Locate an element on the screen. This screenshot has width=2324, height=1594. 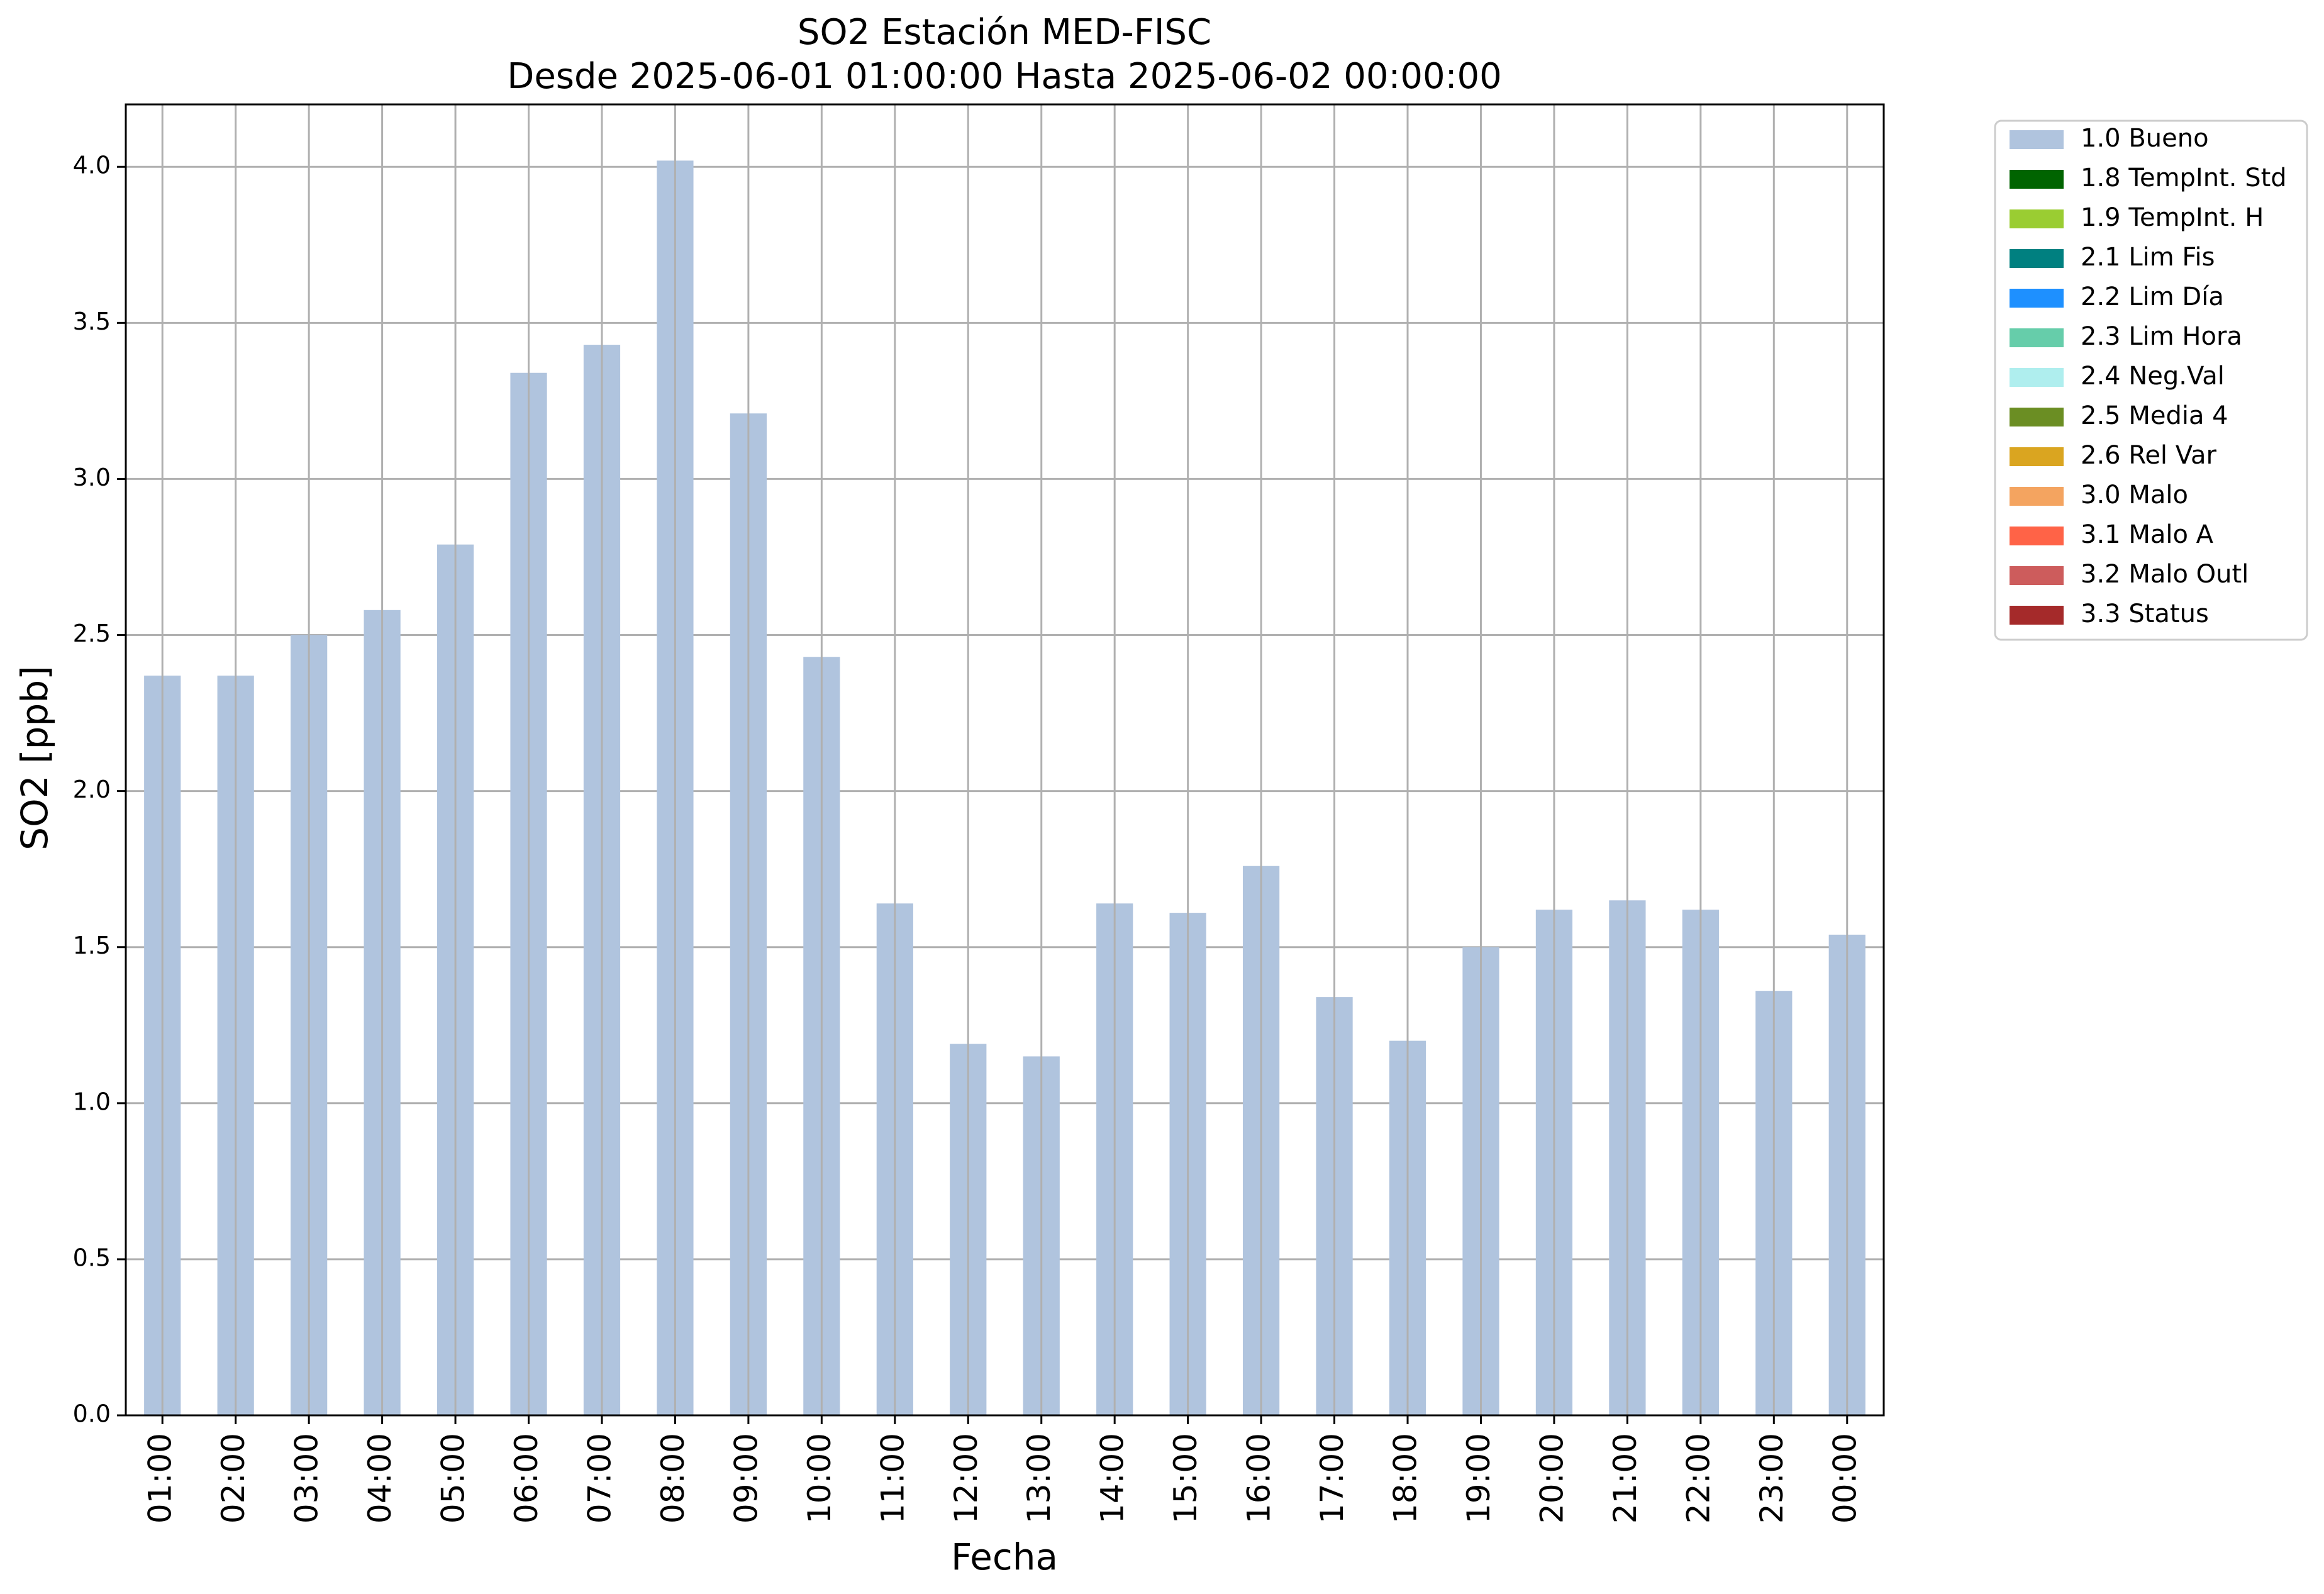
x-tick-label: 02:00 is located at coordinates (233, 1478).